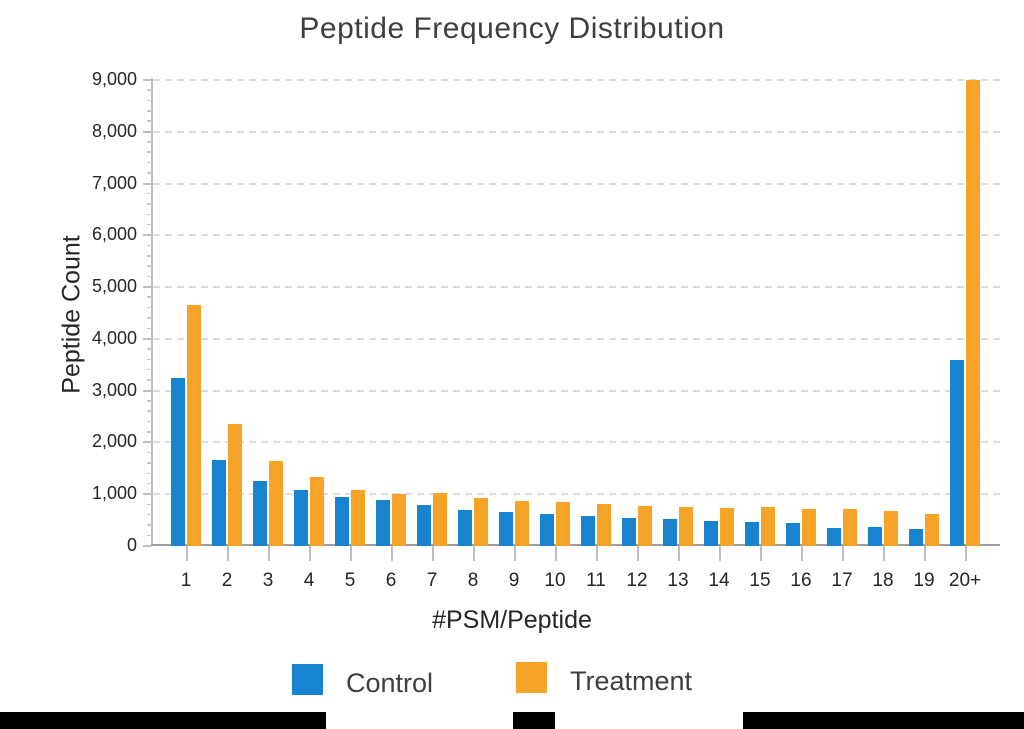  Describe the element at coordinates (760, 580) in the screenshot. I see `x-tick-label-15: 15` at that location.